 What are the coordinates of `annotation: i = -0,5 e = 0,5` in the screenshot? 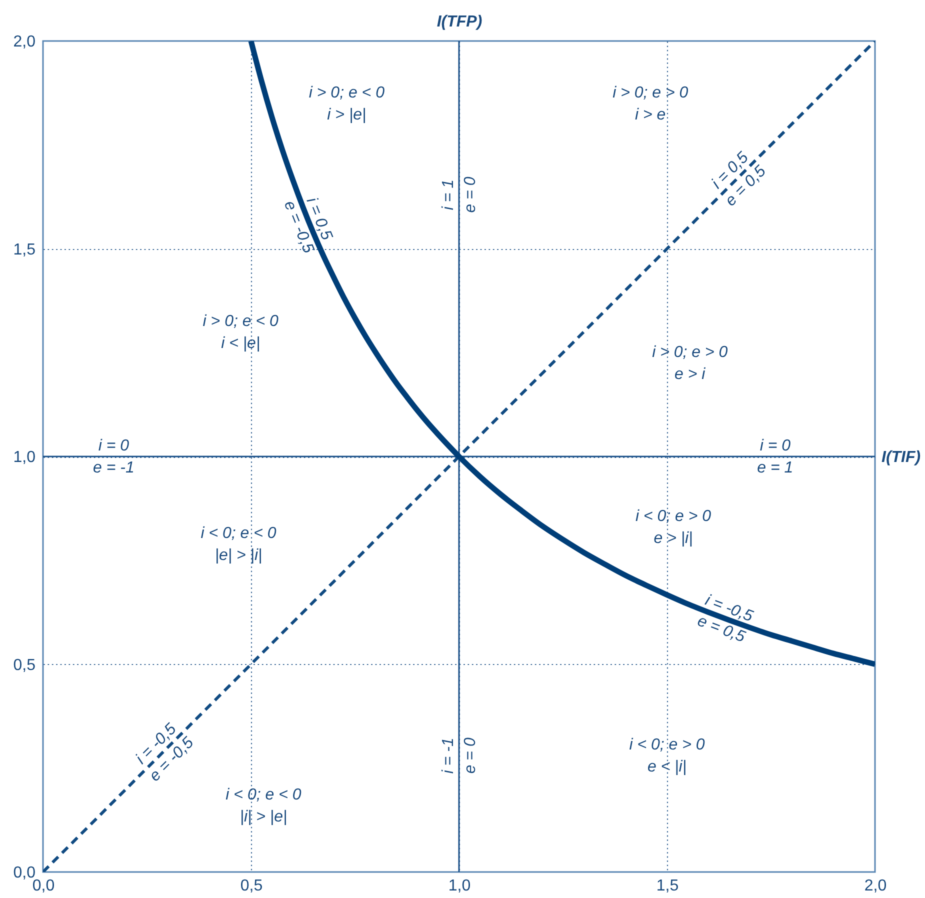 It's located at (725, 619).